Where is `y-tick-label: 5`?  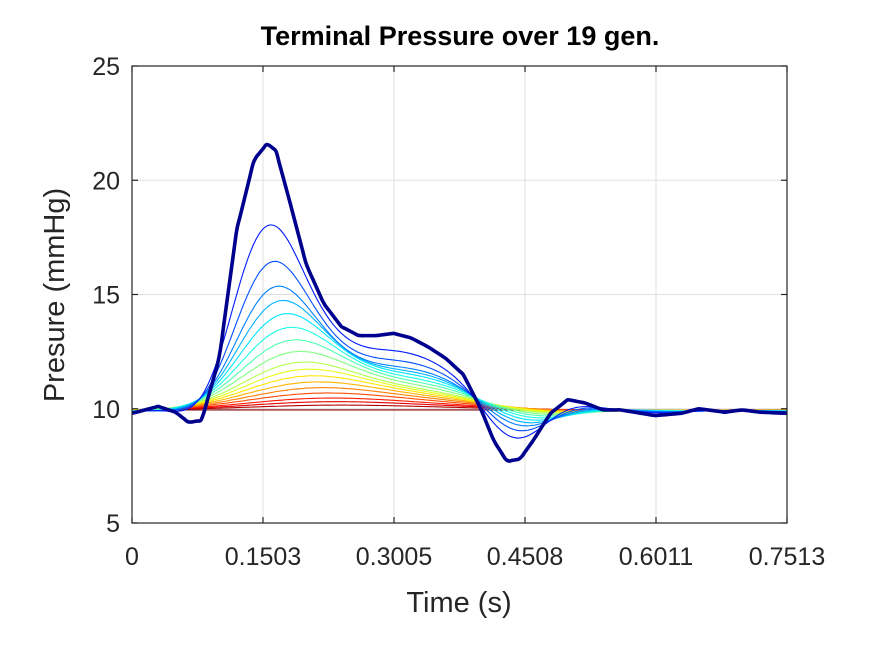 y-tick-label: 5 is located at coordinates (113, 524).